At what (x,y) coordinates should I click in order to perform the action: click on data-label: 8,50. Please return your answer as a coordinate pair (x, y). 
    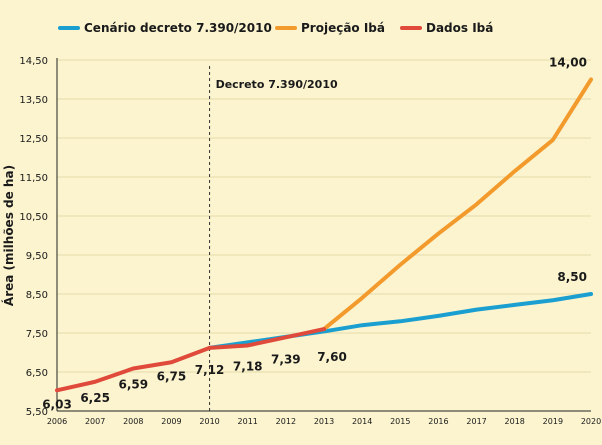
    Looking at the image, I should click on (572, 277).